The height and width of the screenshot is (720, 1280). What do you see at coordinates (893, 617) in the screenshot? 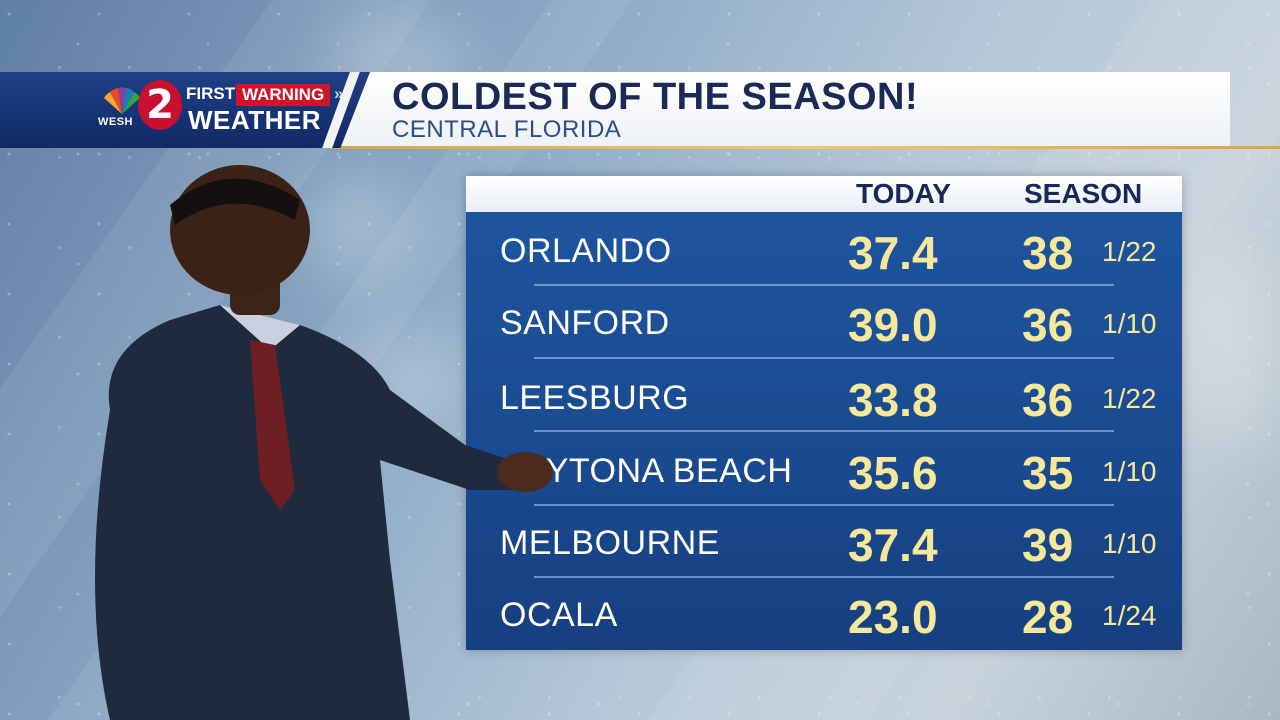
I see `today-temp: 23.0` at bounding box center [893, 617].